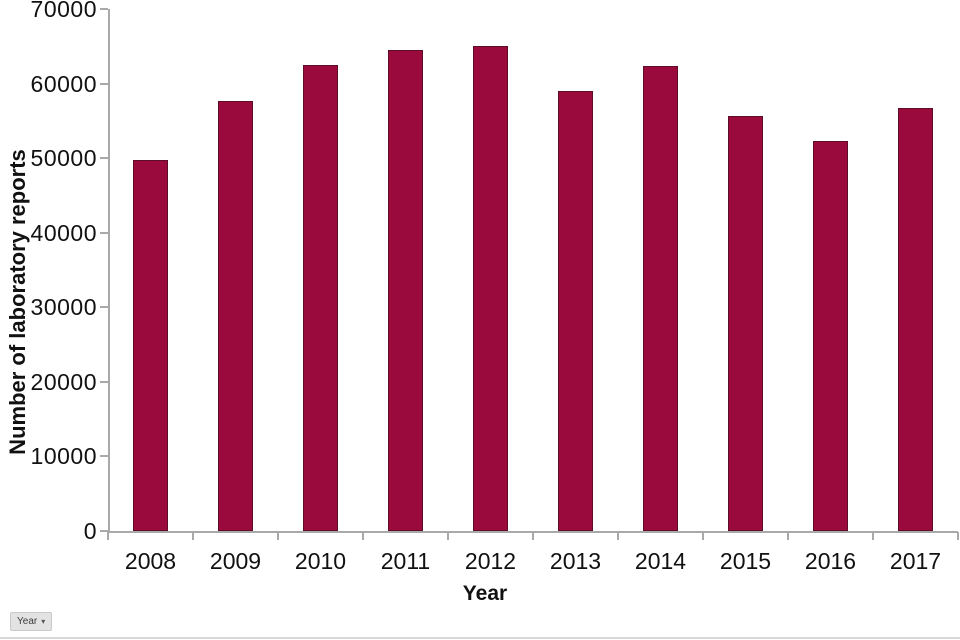  What do you see at coordinates (405, 561) in the screenshot?
I see `x-tick-label: 2011` at bounding box center [405, 561].